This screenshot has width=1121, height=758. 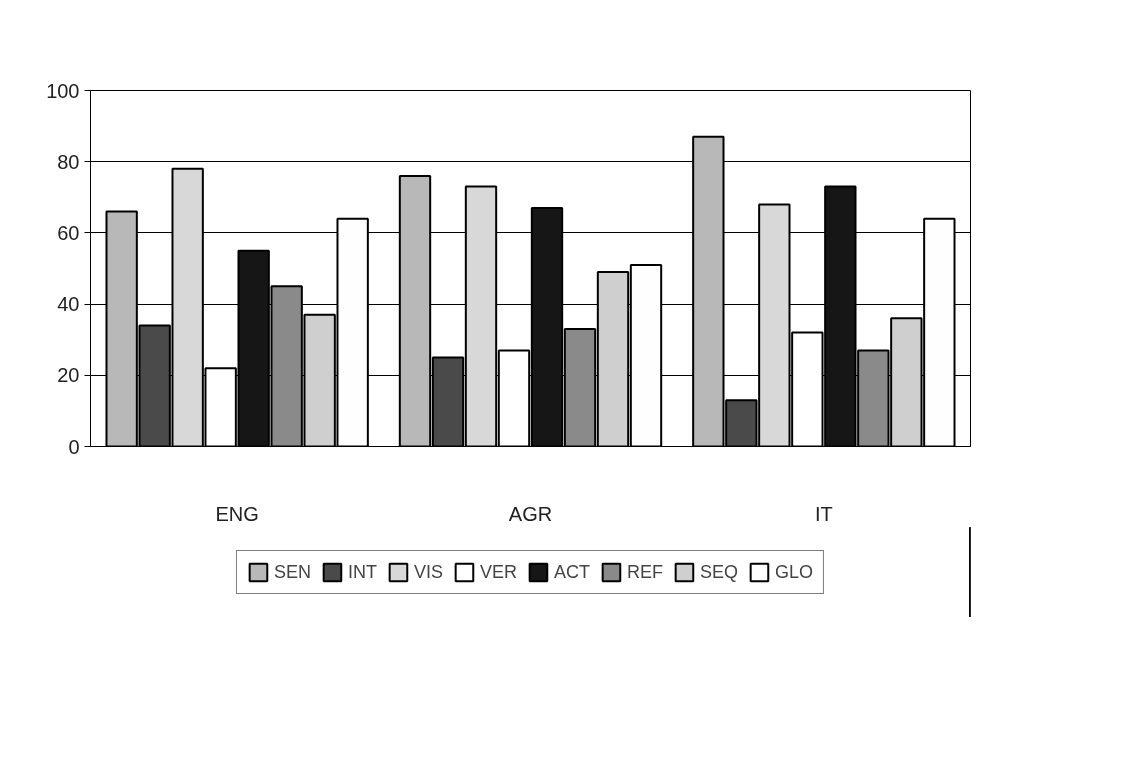 I want to click on x-tick-label: IT, so click(x=823, y=513).